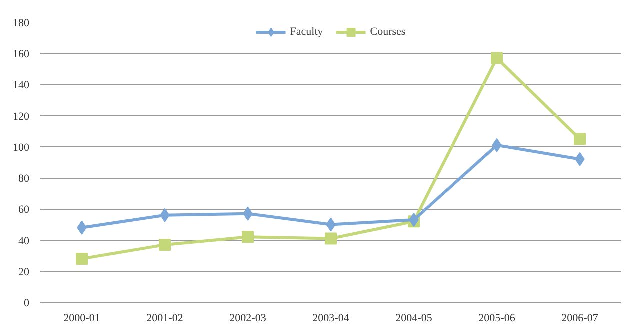 This screenshot has height=332, width=631. What do you see at coordinates (414, 318) in the screenshot?
I see `x-tick-label: 2004-05` at bounding box center [414, 318].